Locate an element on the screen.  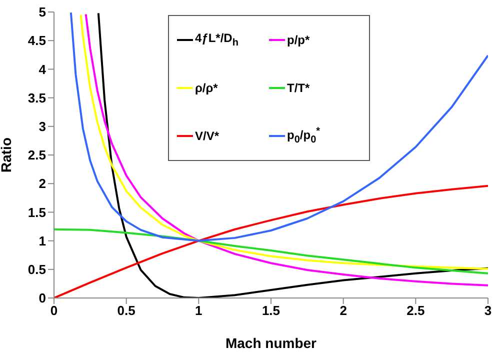
x-tick-label: 0.5 is located at coordinates (126, 310).